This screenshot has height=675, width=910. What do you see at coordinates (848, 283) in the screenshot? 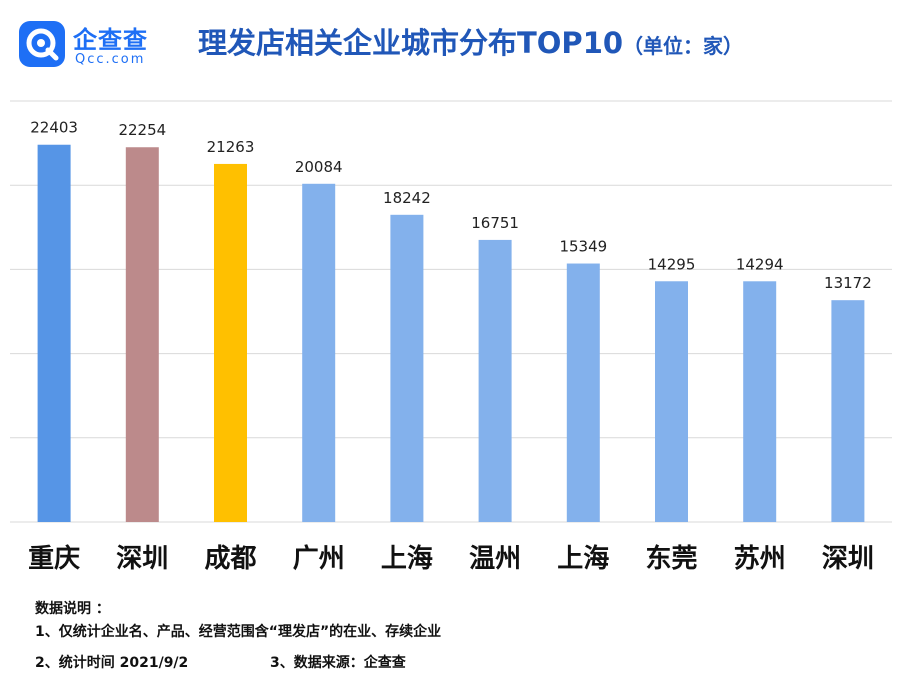
I see `data-label: 13172` at bounding box center [848, 283].